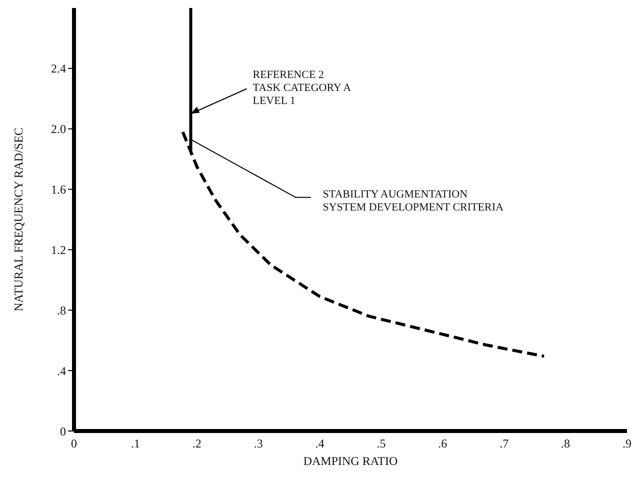  What do you see at coordinates (319, 443) in the screenshot?
I see `x-tick-label: .4` at bounding box center [319, 443].